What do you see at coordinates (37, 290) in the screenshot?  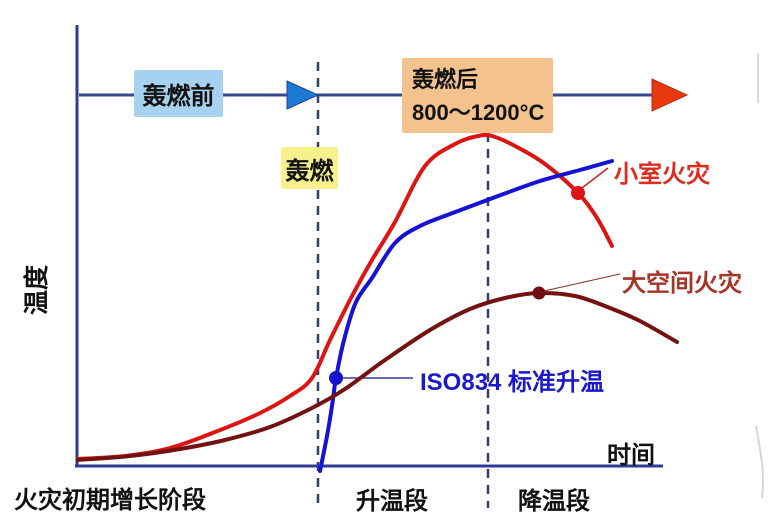 I see `y-axis-label: 温度` at bounding box center [37, 290].